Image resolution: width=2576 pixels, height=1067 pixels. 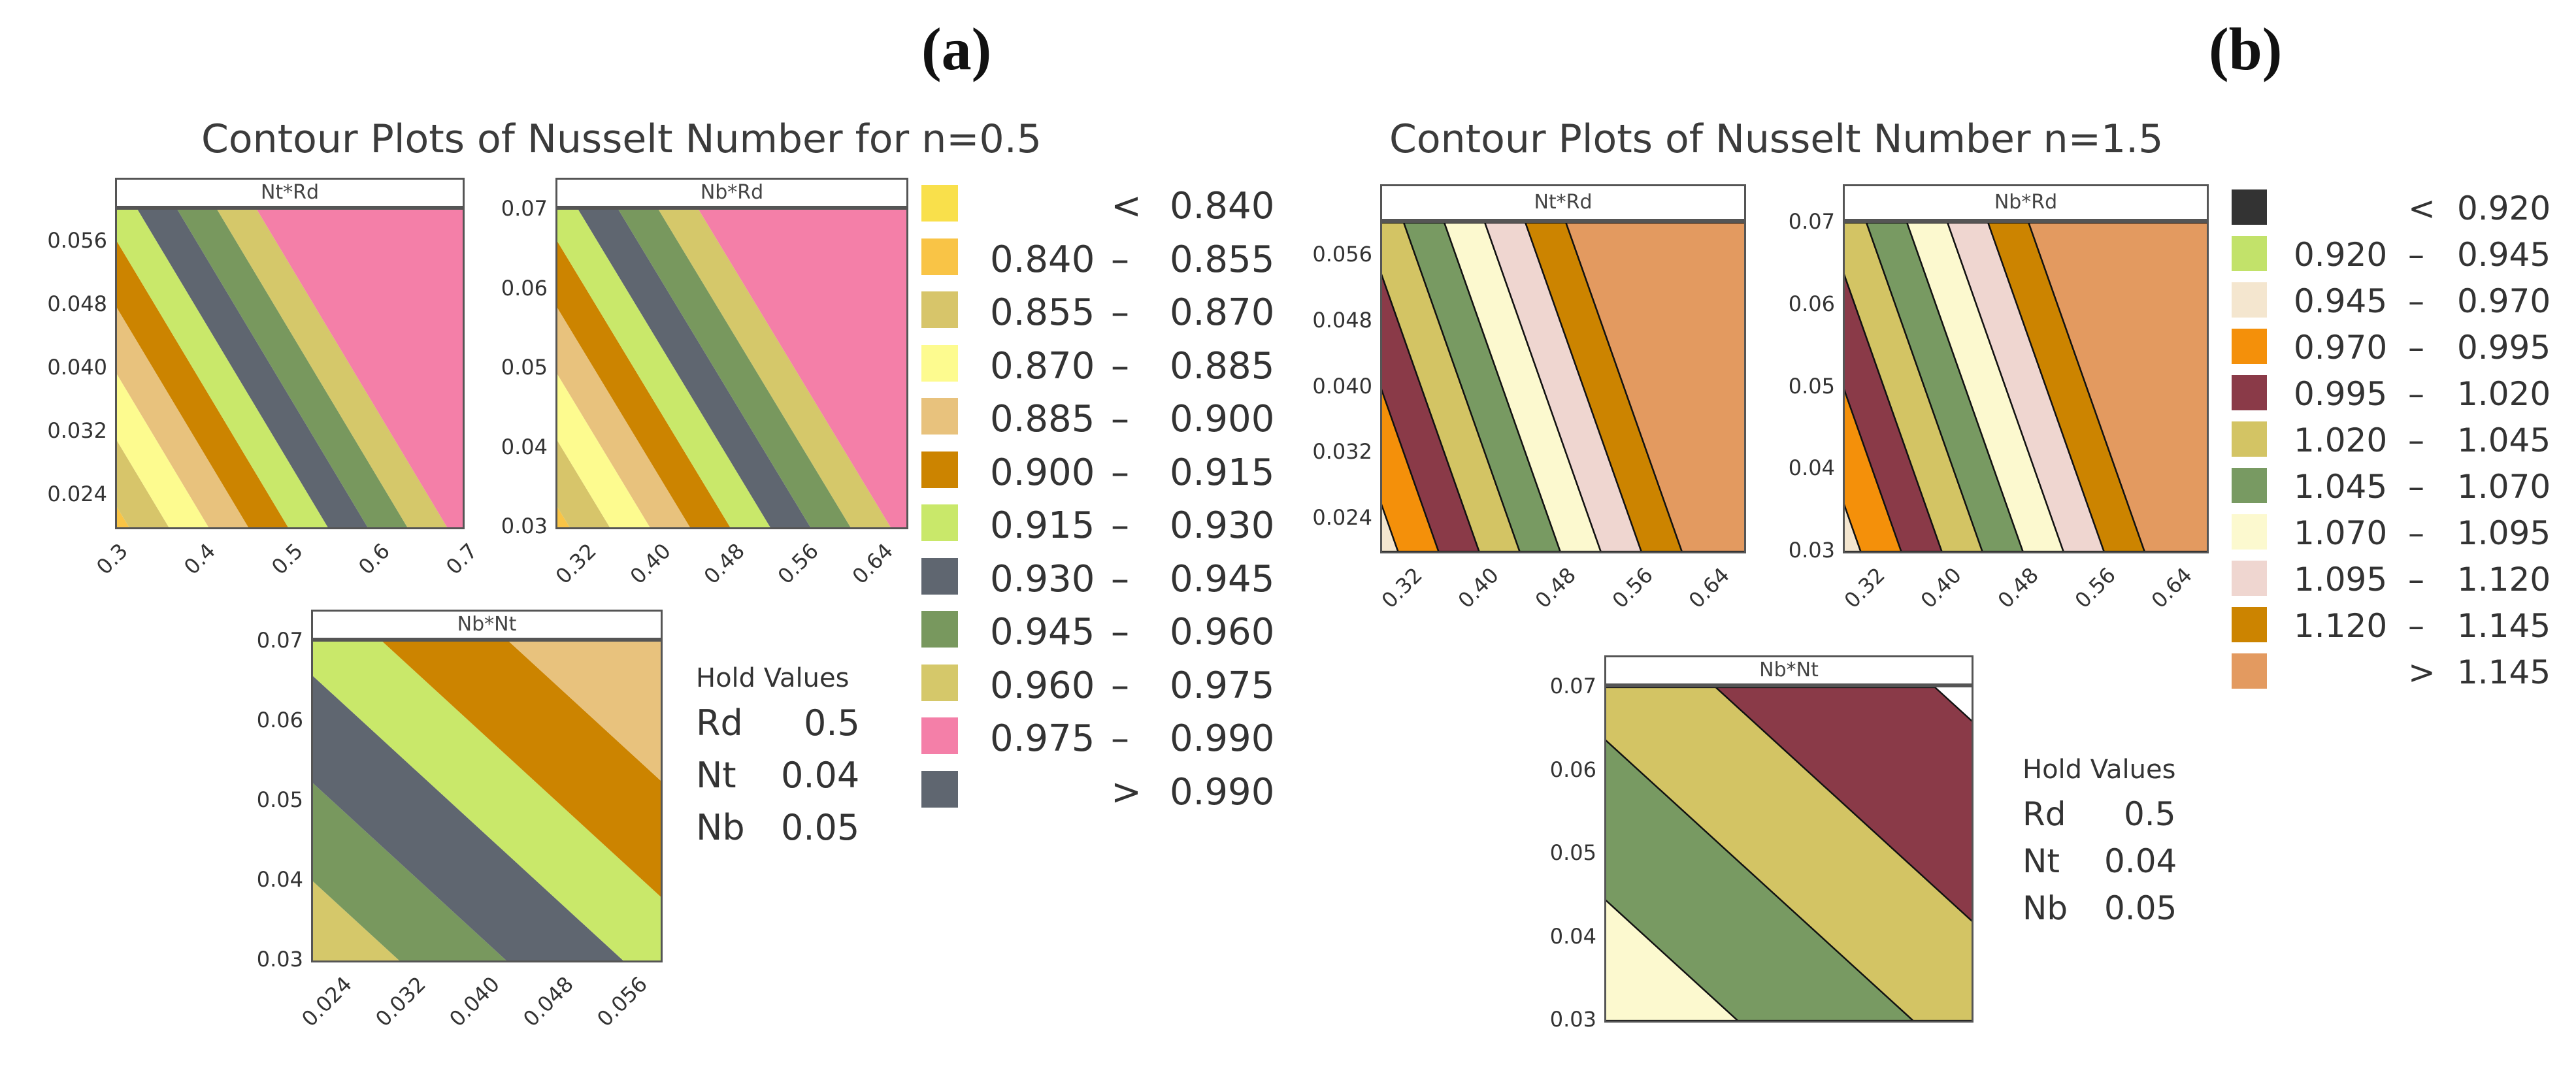 What do you see at coordinates (1222, 792) in the screenshot?
I see `legend-high-value: 0.990` at bounding box center [1222, 792].